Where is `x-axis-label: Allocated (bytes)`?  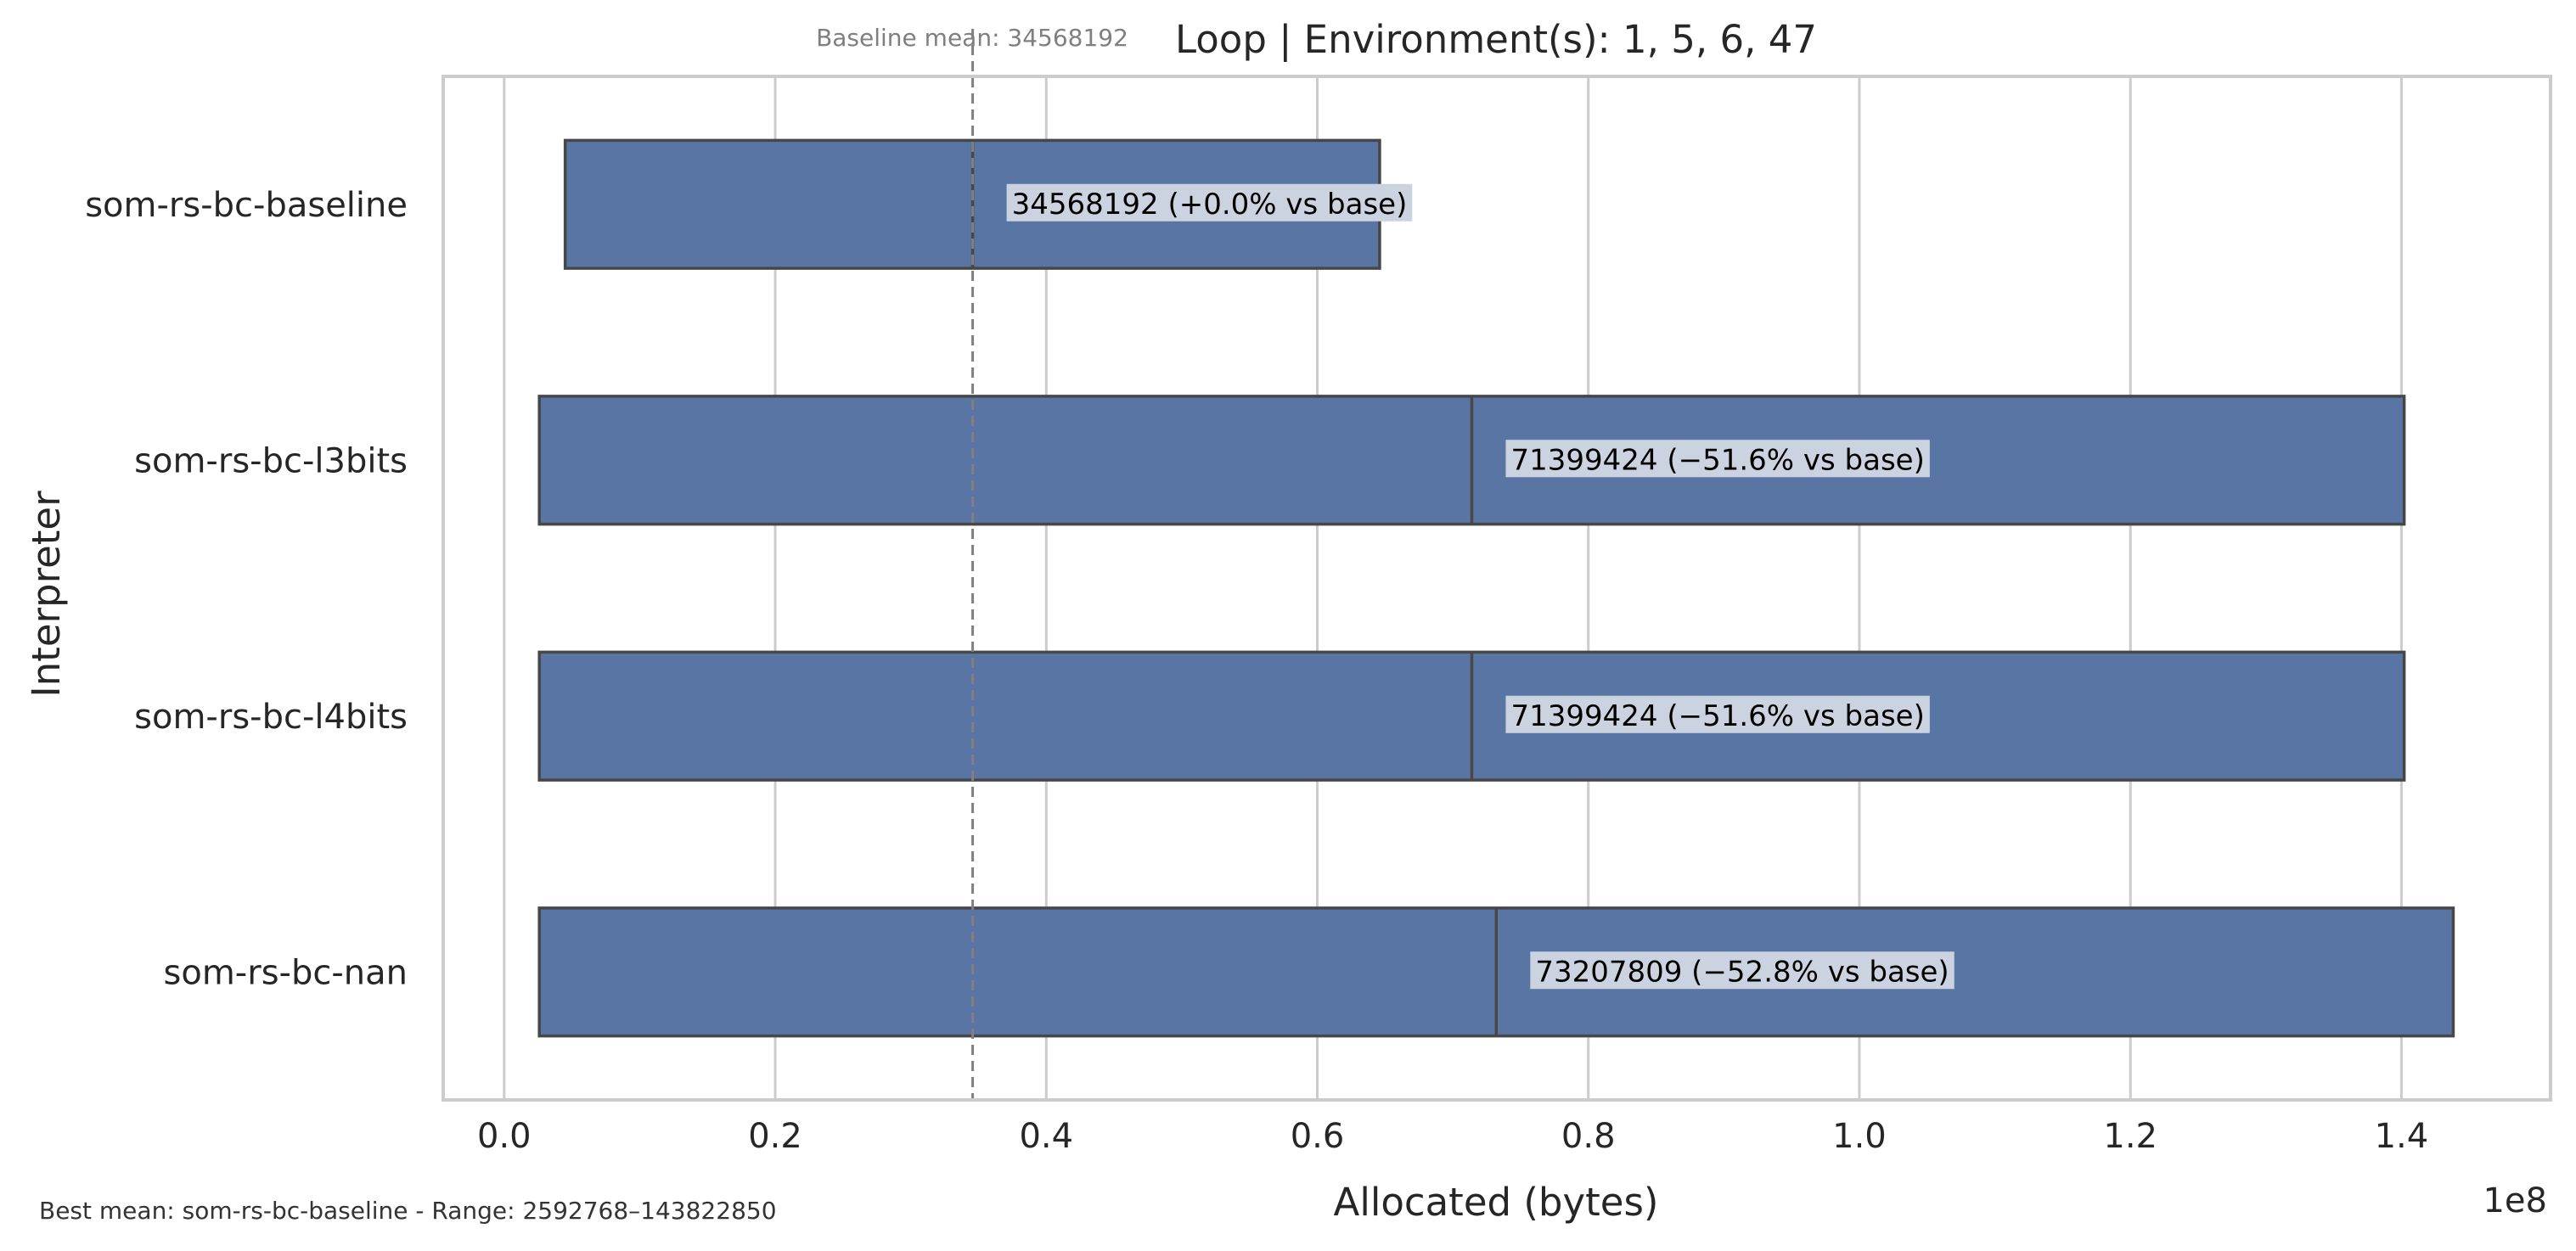 x-axis-label: Allocated (bytes) is located at coordinates (1496, 1202).